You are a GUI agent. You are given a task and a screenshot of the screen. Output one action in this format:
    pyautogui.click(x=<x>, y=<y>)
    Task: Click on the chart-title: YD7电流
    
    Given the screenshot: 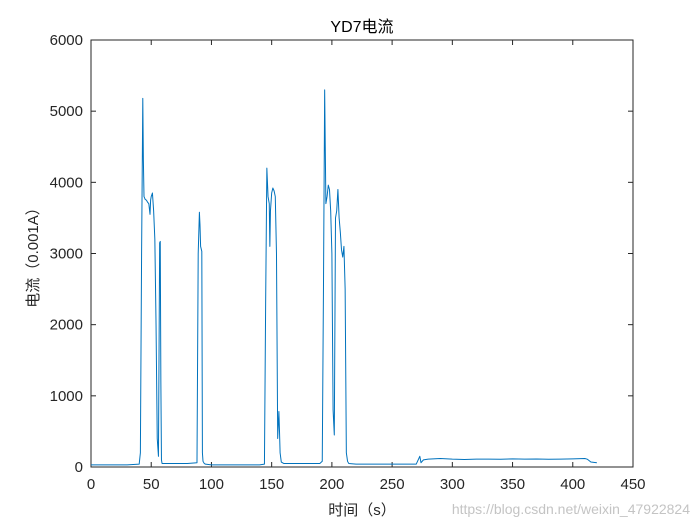 What is the action you would take?
    pyautogui.click(x=361, y=27)
    